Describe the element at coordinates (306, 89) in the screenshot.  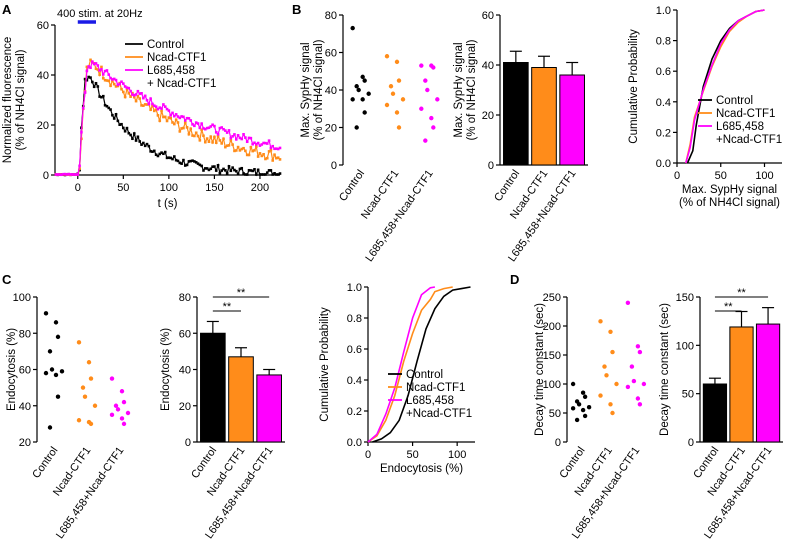
I see `ylabel-B1-0: Max. SypHy signal` at that location.